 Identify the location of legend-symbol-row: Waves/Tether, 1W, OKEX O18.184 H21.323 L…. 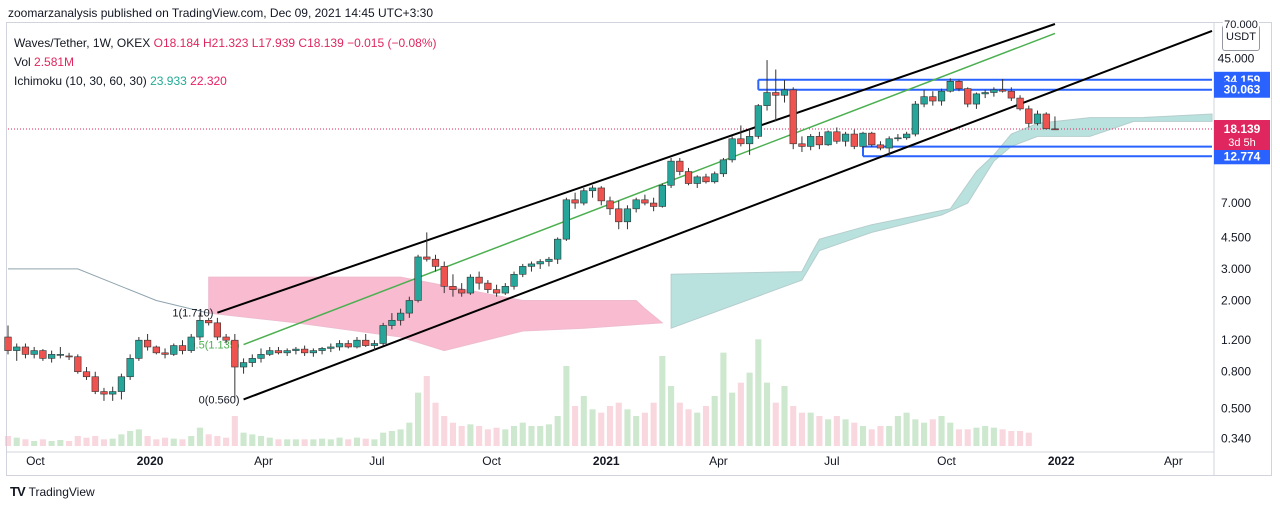
(225, 43).